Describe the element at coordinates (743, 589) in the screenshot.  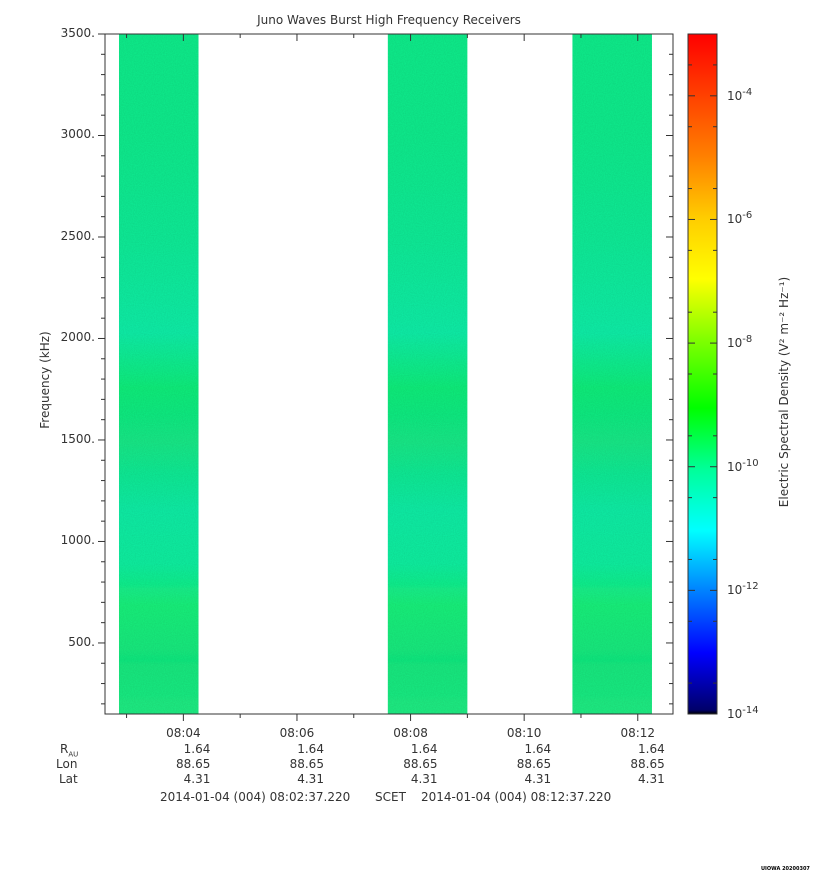
I see `colorbar-tick-label: 10⁻¹²` at that location.